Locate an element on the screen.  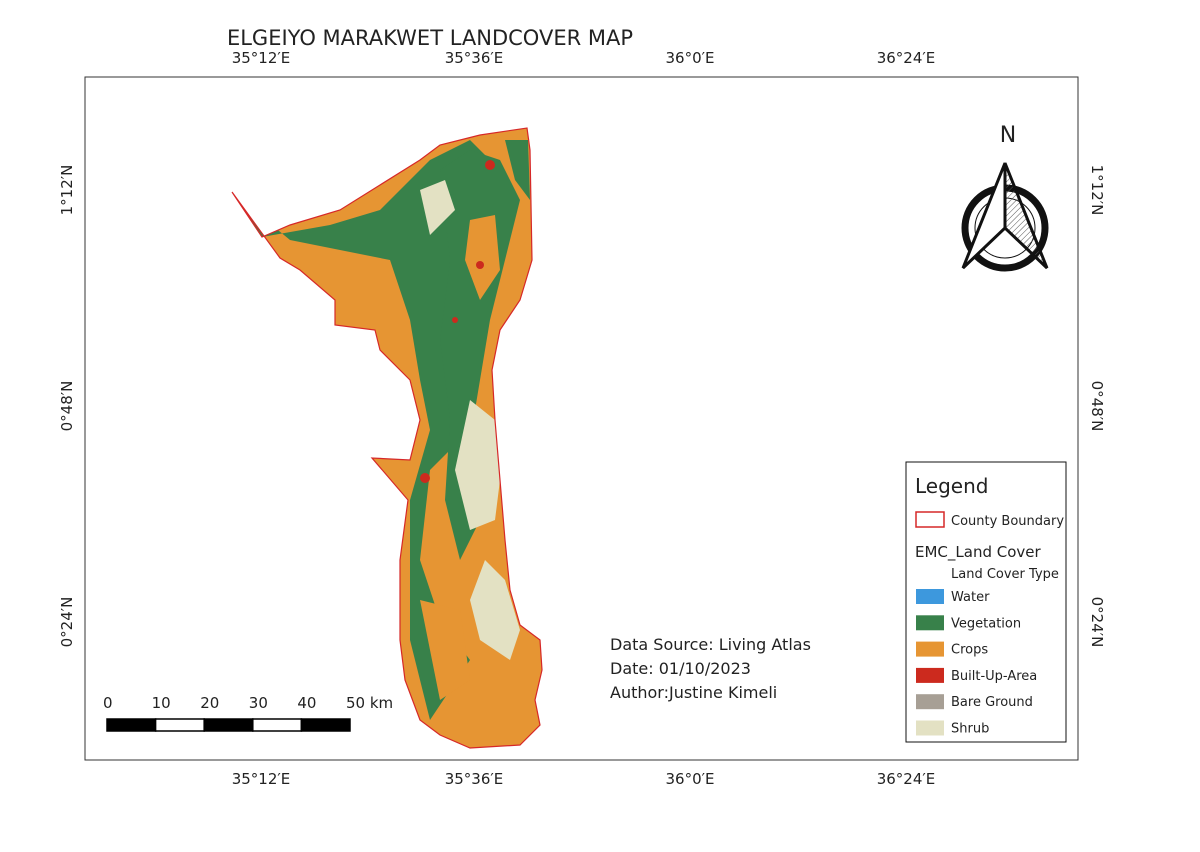
legend-label: Vegetation is located at coordinates (986, 623).